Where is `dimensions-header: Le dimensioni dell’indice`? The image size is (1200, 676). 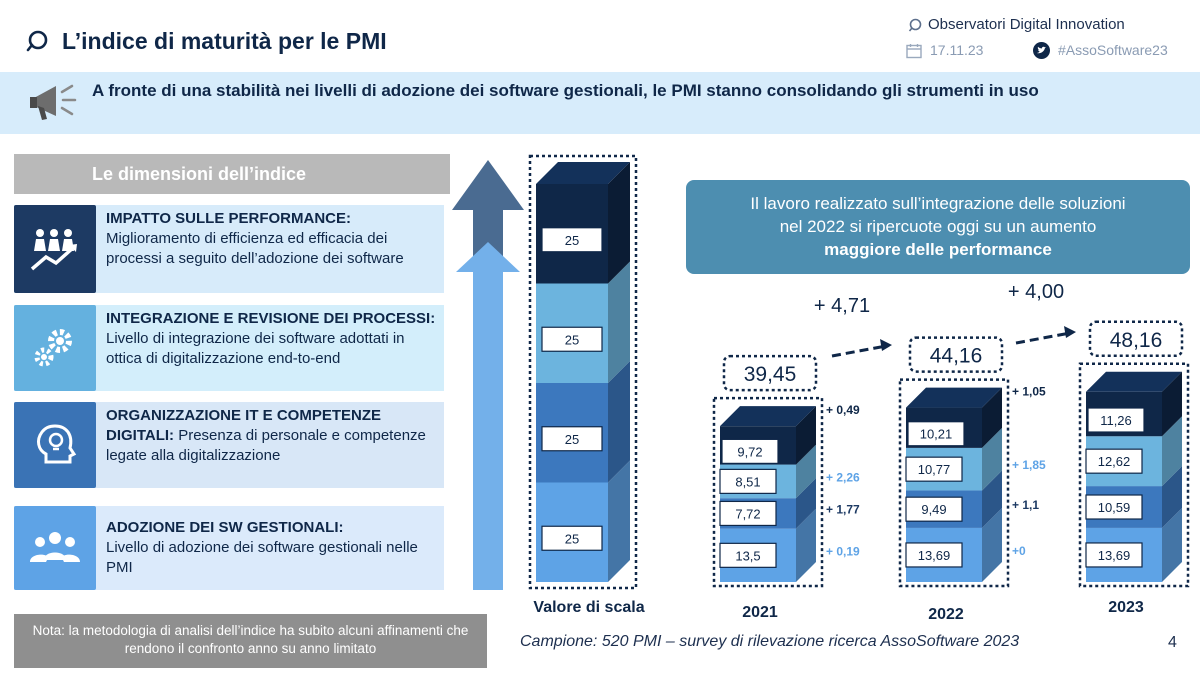 dimensions-header: Le dimensioni dell’indice is located at coordinates (232, 174).